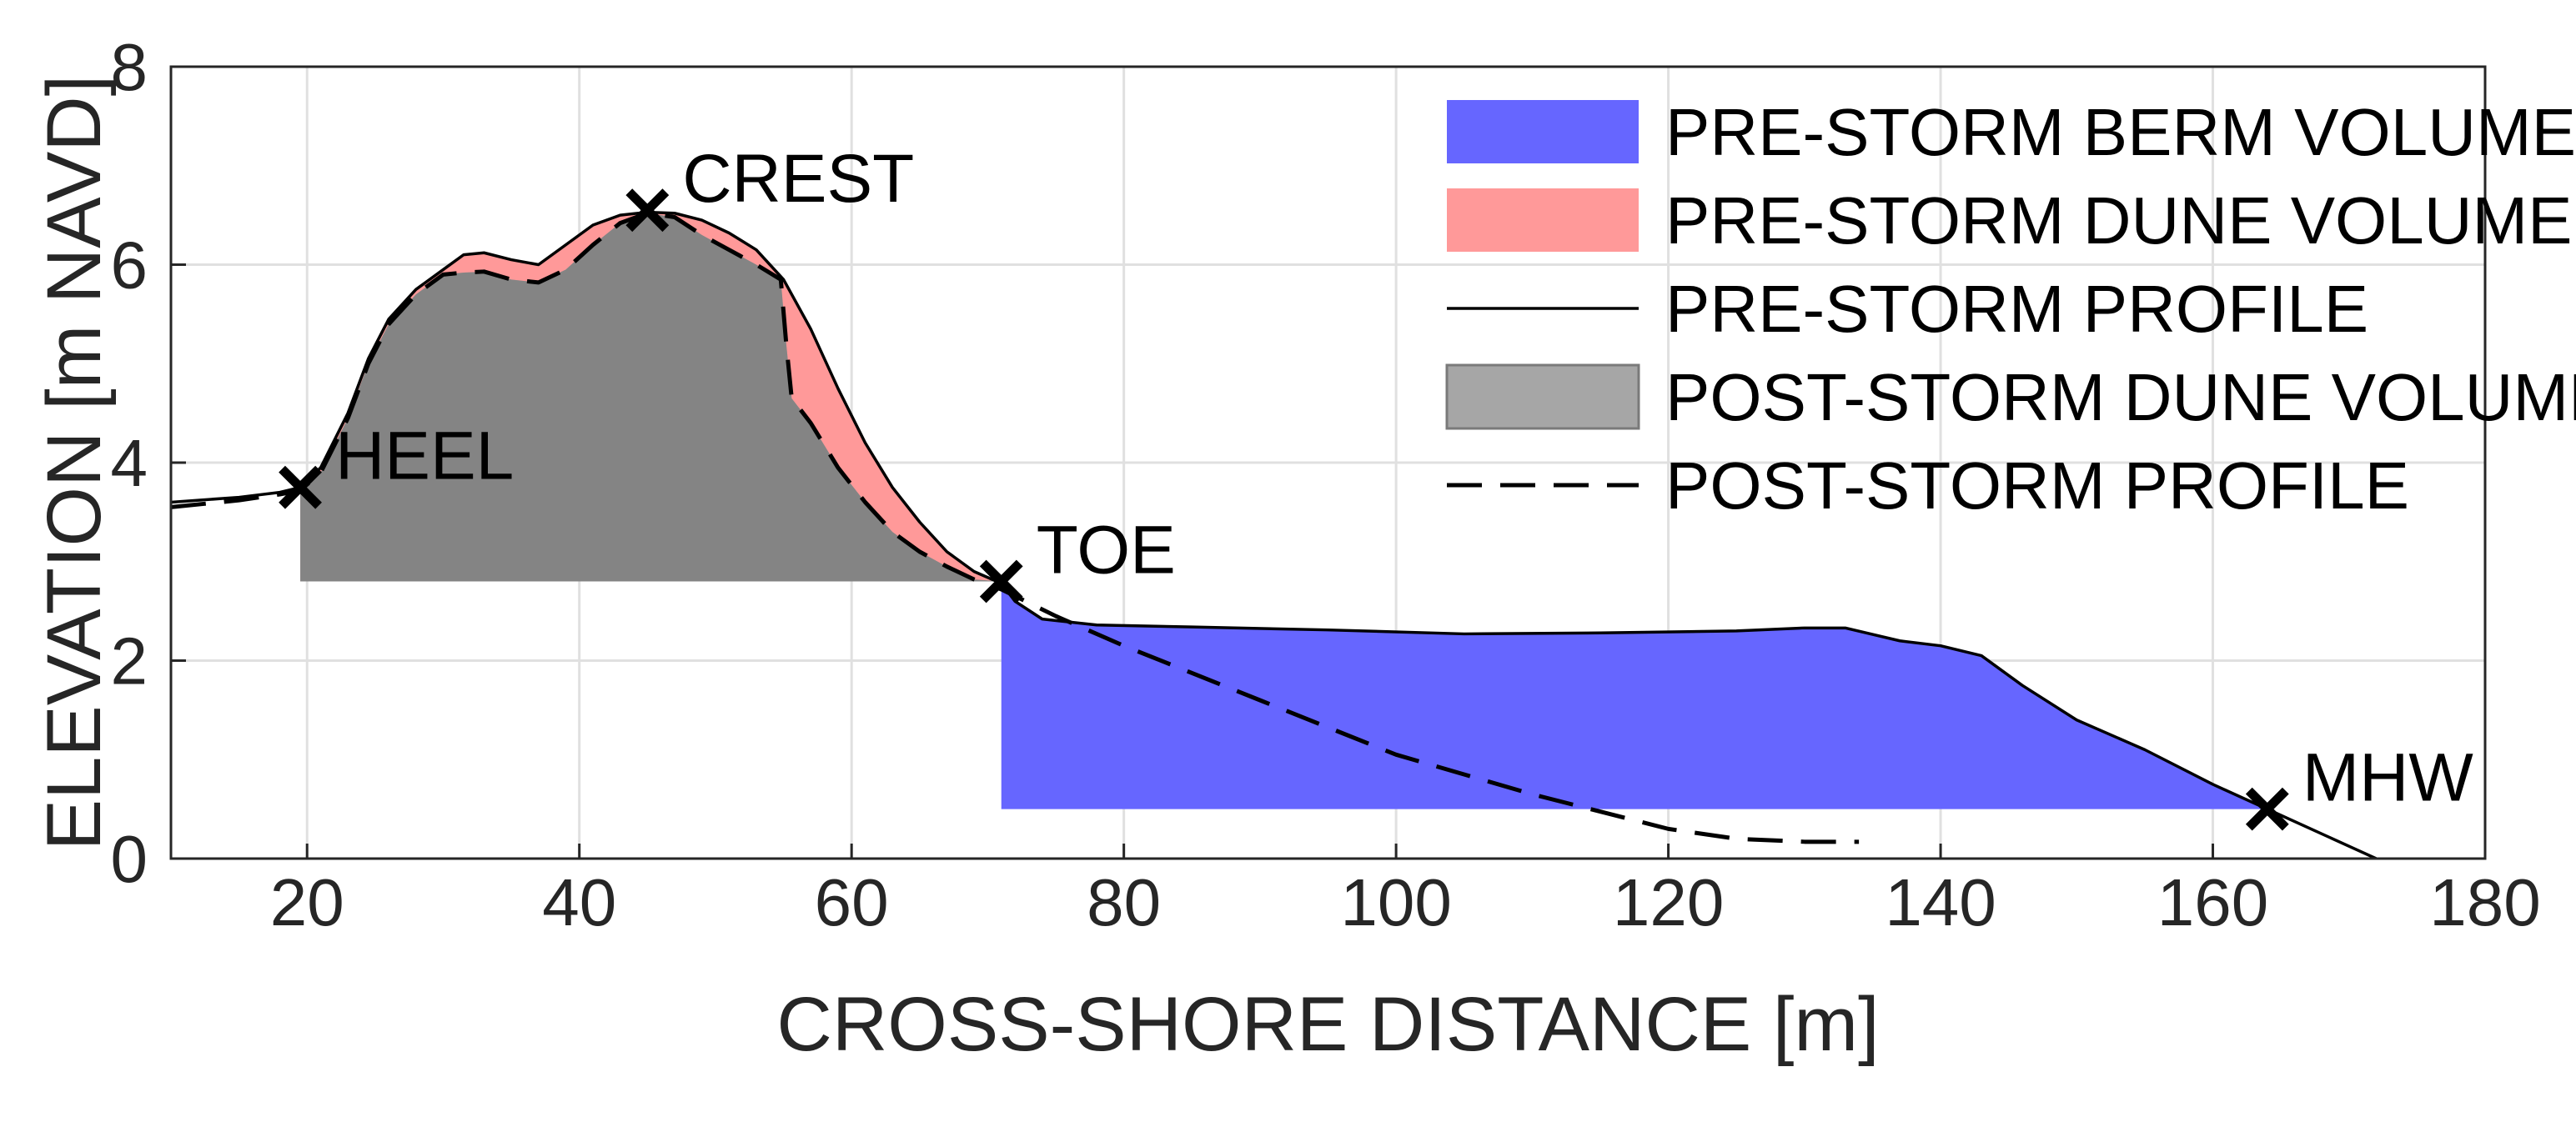 The image size is (2576, 1137). I want to click on y-tick-label: 4, so click(129, 463).